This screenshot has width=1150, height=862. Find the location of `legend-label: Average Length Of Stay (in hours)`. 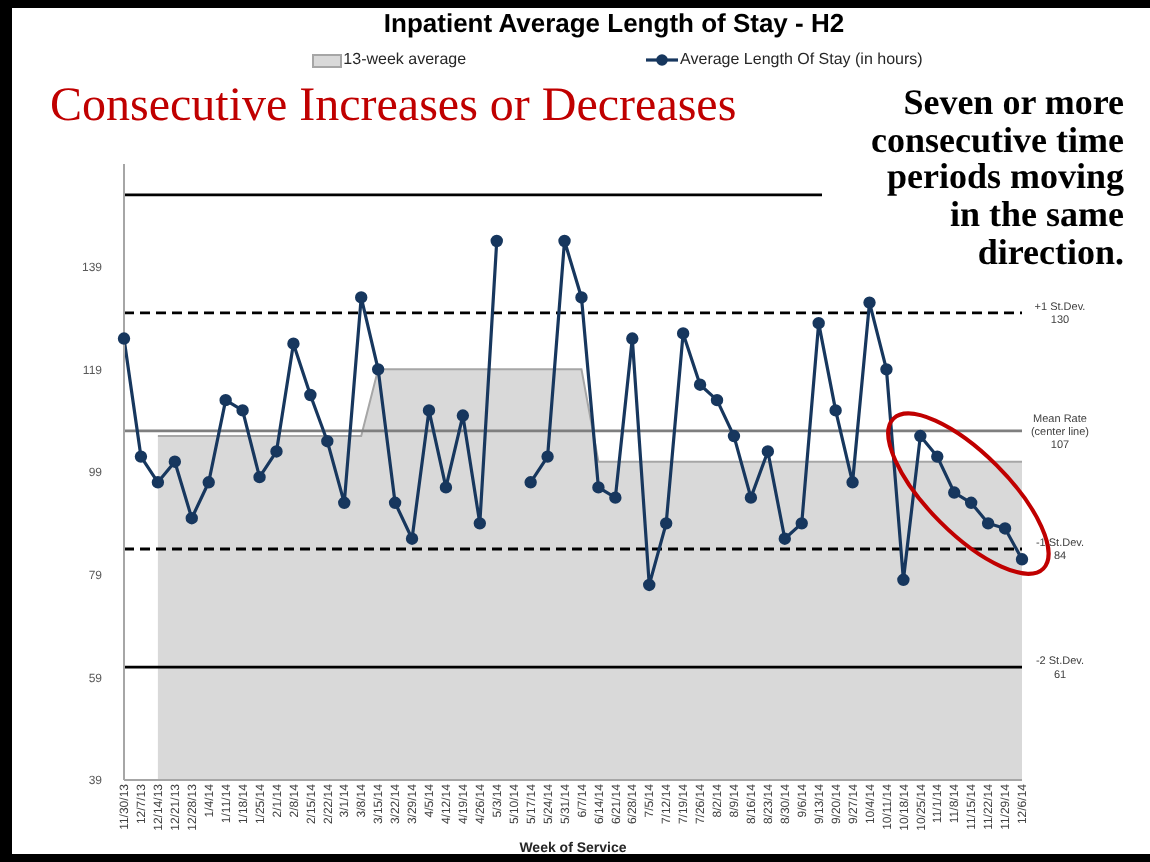

legend-label: Average Length Of Stay (in hours) is located at coordinates (801, 60).